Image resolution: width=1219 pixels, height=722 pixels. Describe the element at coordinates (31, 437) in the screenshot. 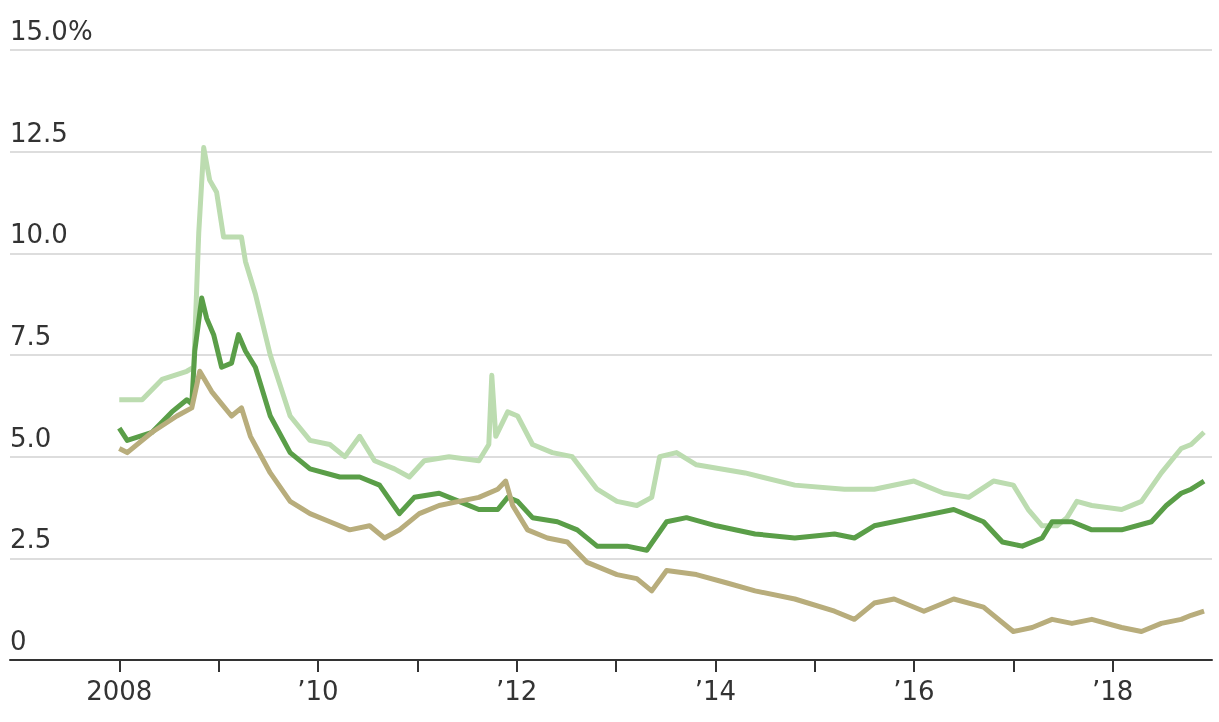

I see `y-tick-label: 5.0` at that location.